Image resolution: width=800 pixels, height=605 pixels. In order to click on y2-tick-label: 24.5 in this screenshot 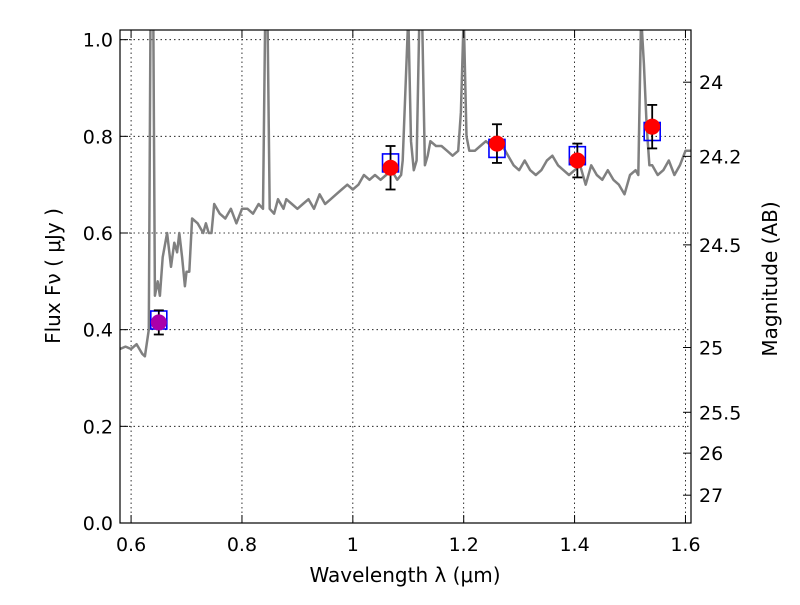, I will do `click(720, 246)`.